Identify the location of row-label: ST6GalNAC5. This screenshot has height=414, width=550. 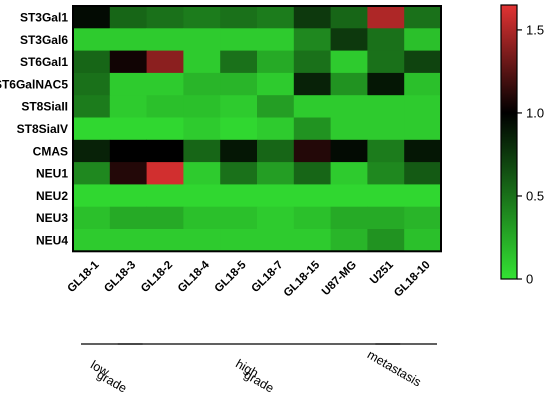
(34, 84).